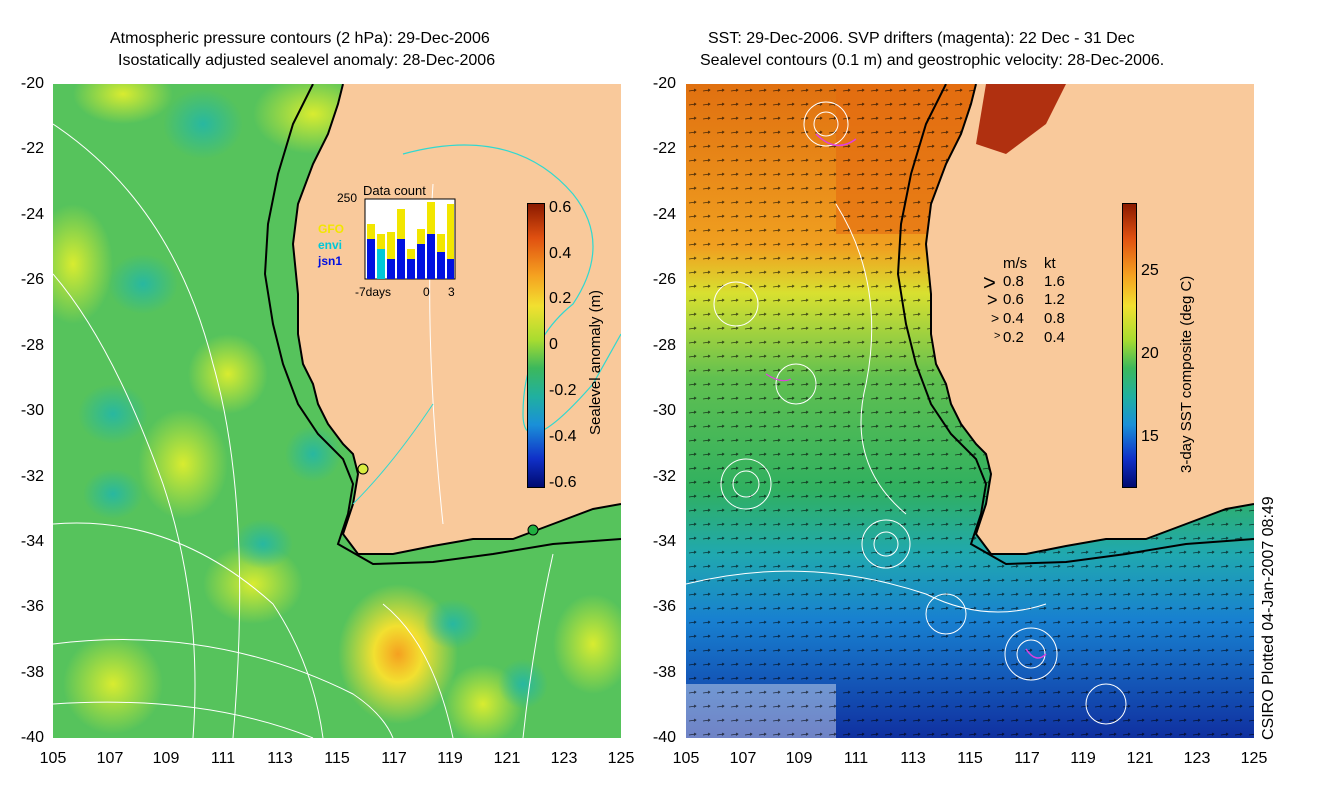  What do you see at coordinates (664, 606) in the screenshot?
I see `right-y-tick: -36` at bounding box center [664, 606].